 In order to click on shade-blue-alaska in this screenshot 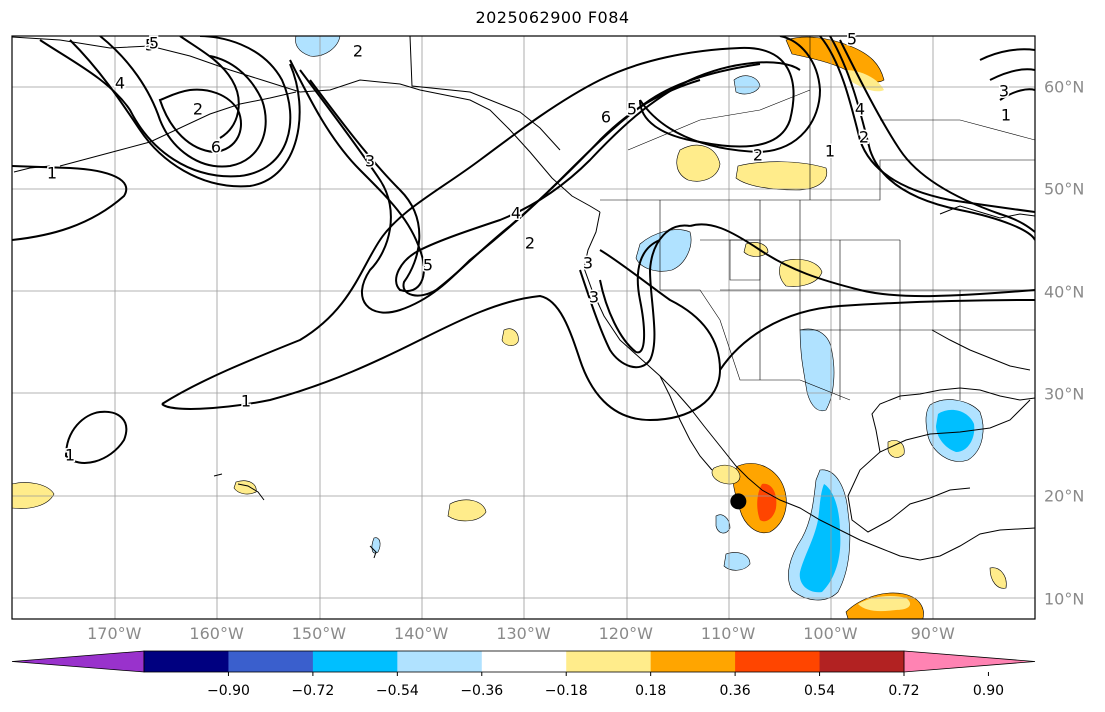, I will do `click(318, 46)`.